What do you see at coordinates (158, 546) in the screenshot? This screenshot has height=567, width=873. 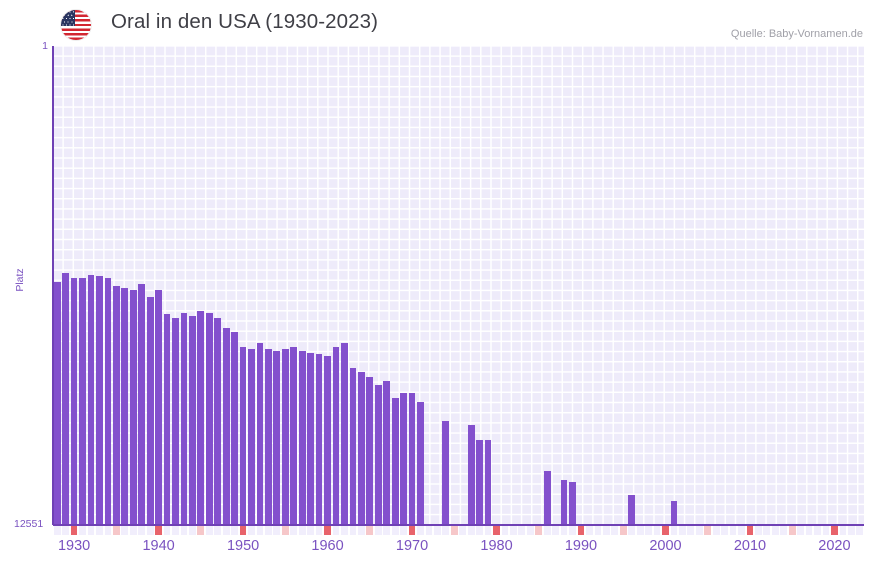 I see `x-axis-label: 1940` at bounding box center [158, 546].